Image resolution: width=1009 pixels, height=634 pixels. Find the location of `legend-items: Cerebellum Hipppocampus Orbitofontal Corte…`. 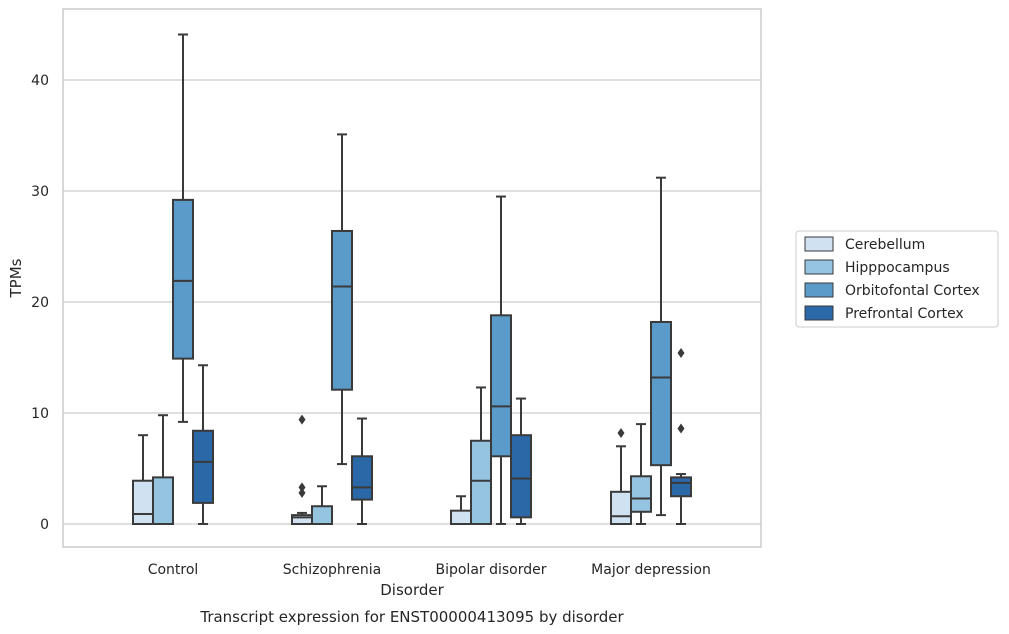

legend-items: Cerebellum Hipppocampus Orbitofontal Corte… is located at coordinates (892, 279).